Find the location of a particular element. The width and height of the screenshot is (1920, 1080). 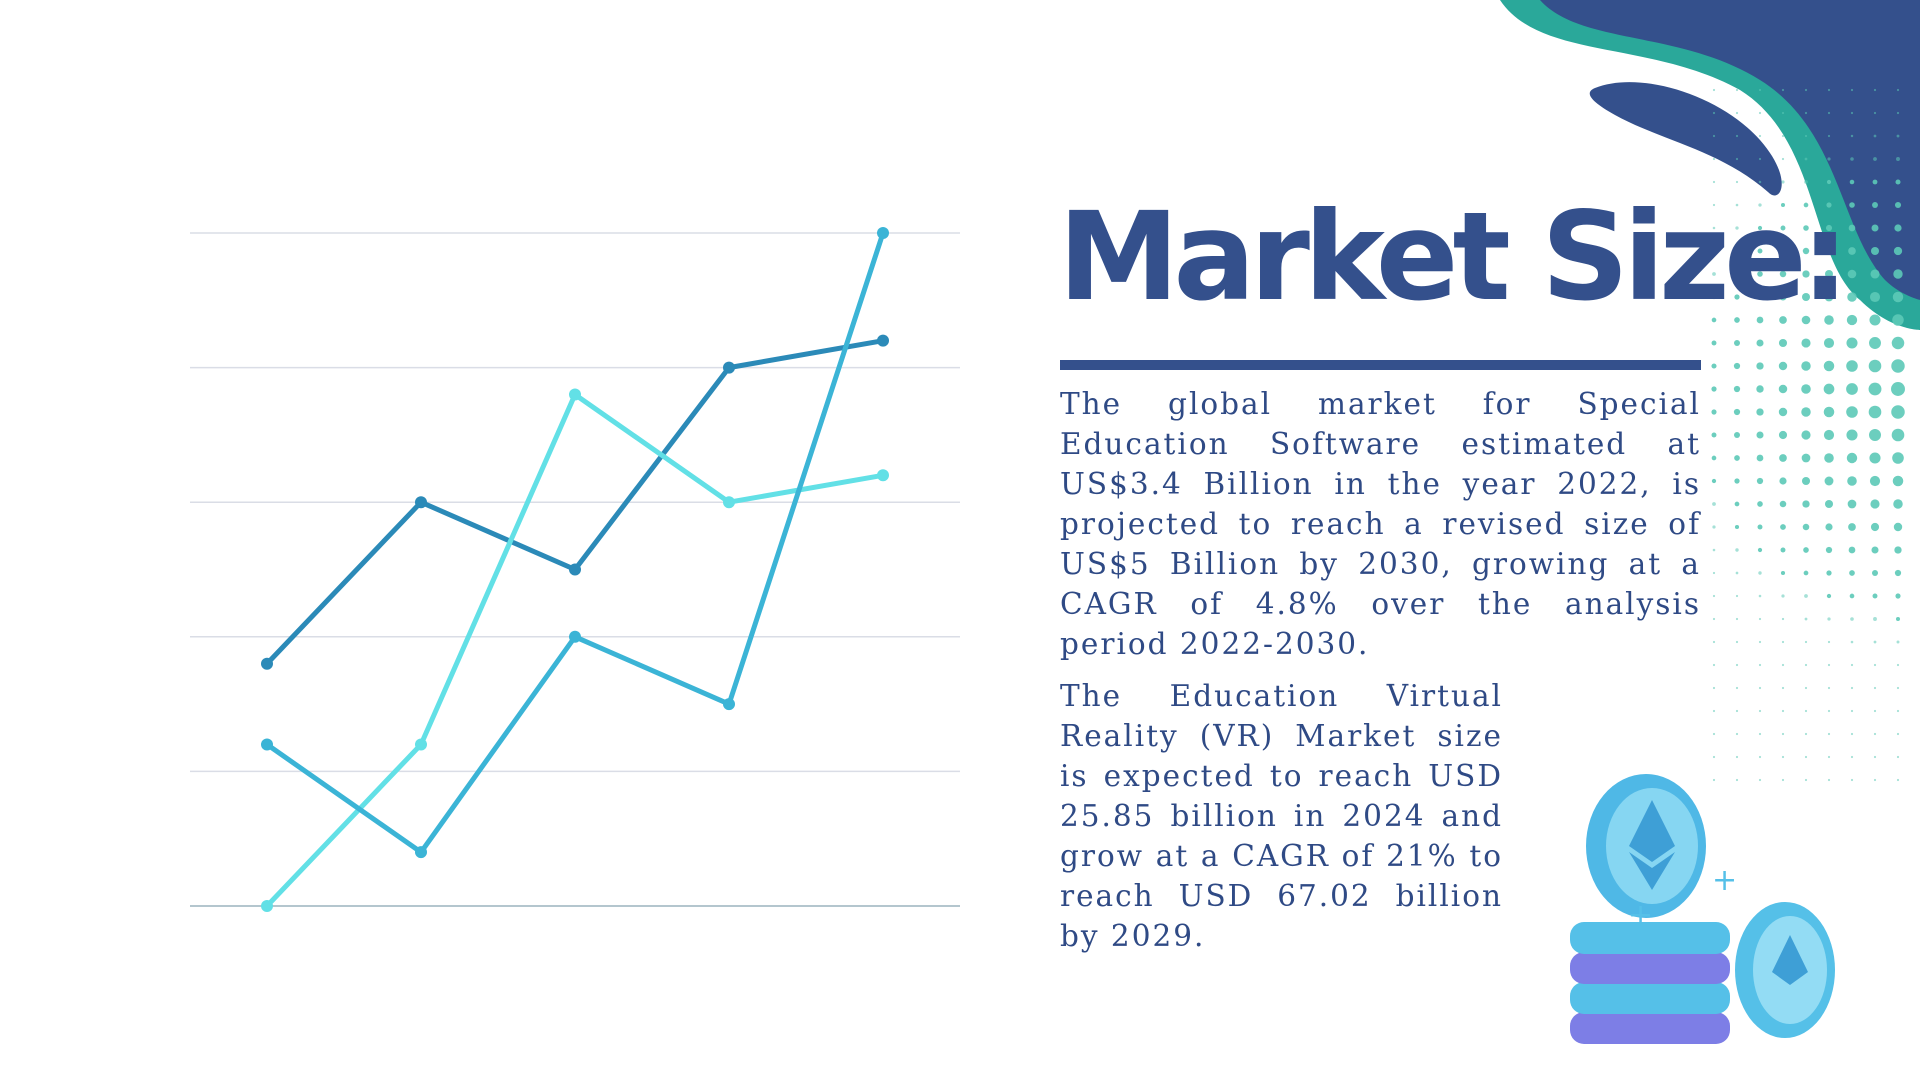

coin-standing-back-face is located at coordinates (1652, 846).